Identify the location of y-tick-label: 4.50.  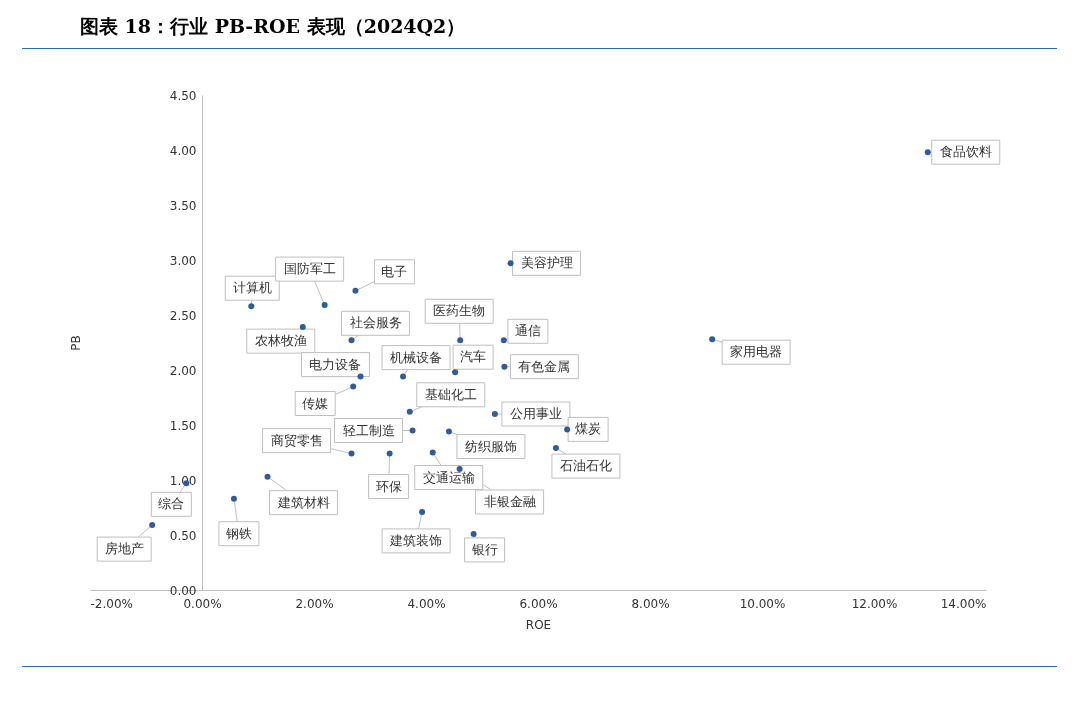
(183, 95).